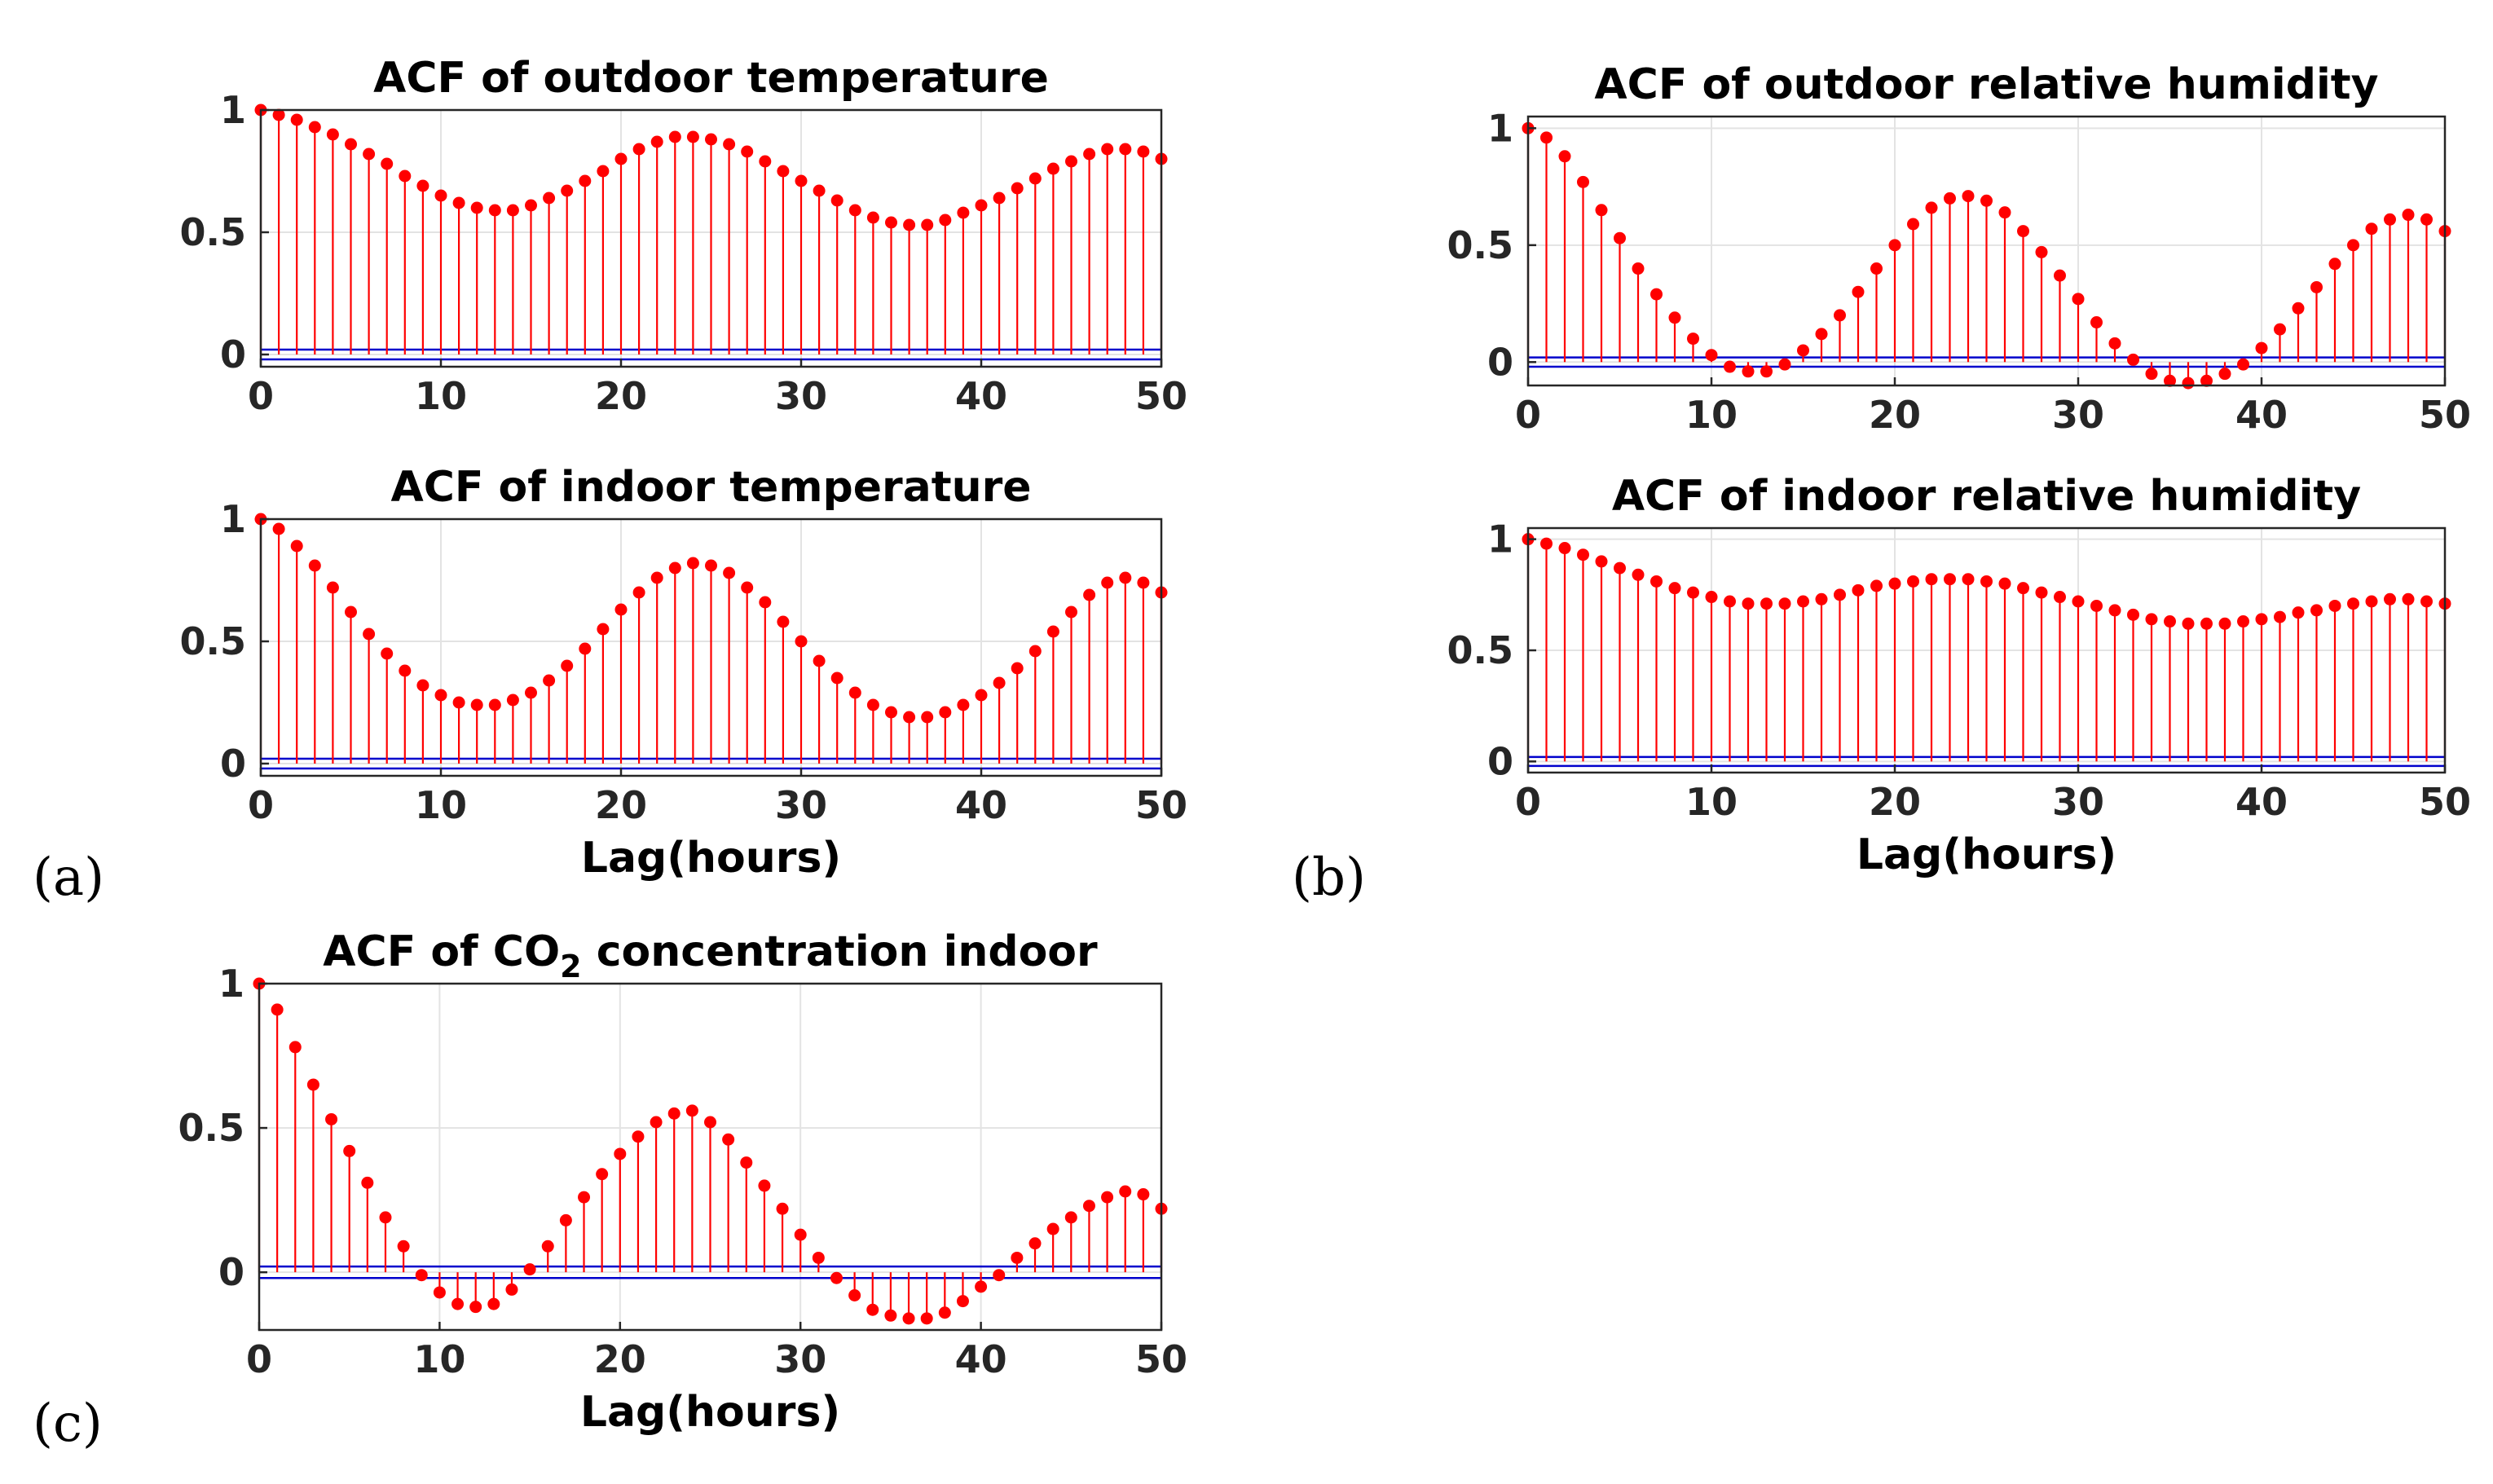  What do you see at coordinates (711, 647) in the screenshot?
I see `axes-frame` at bounding box center [711, 647].